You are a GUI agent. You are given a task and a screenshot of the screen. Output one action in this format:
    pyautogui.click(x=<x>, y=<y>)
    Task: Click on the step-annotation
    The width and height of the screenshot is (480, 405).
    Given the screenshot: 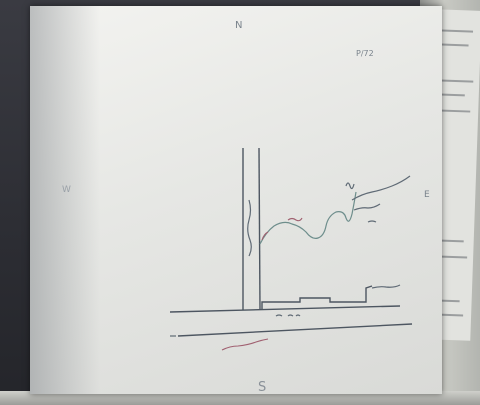 What is the action you would take?
    pyautogui.click(x=386, y=286)
    